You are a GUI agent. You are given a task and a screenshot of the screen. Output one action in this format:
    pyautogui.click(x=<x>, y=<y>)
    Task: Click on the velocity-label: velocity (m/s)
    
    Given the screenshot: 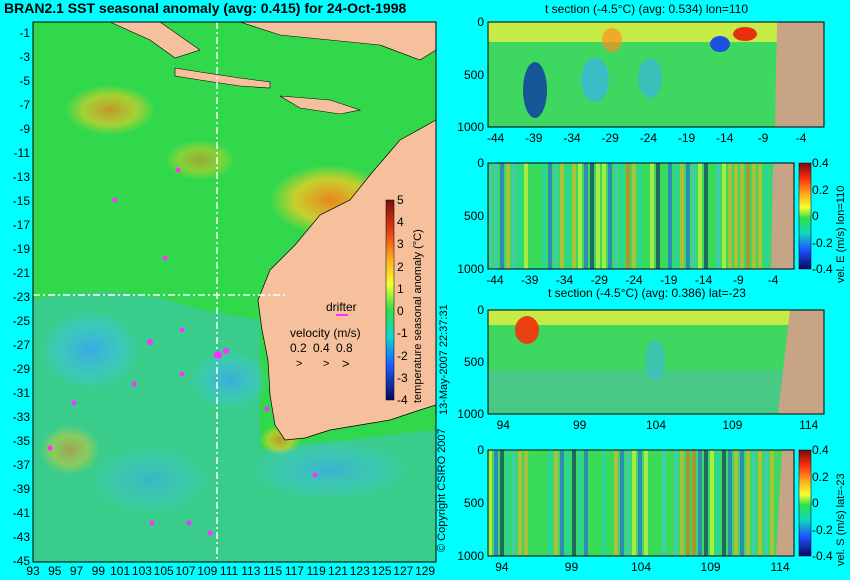 What is the action you would take?
    pyautogui.click(x=325, y=333)
    